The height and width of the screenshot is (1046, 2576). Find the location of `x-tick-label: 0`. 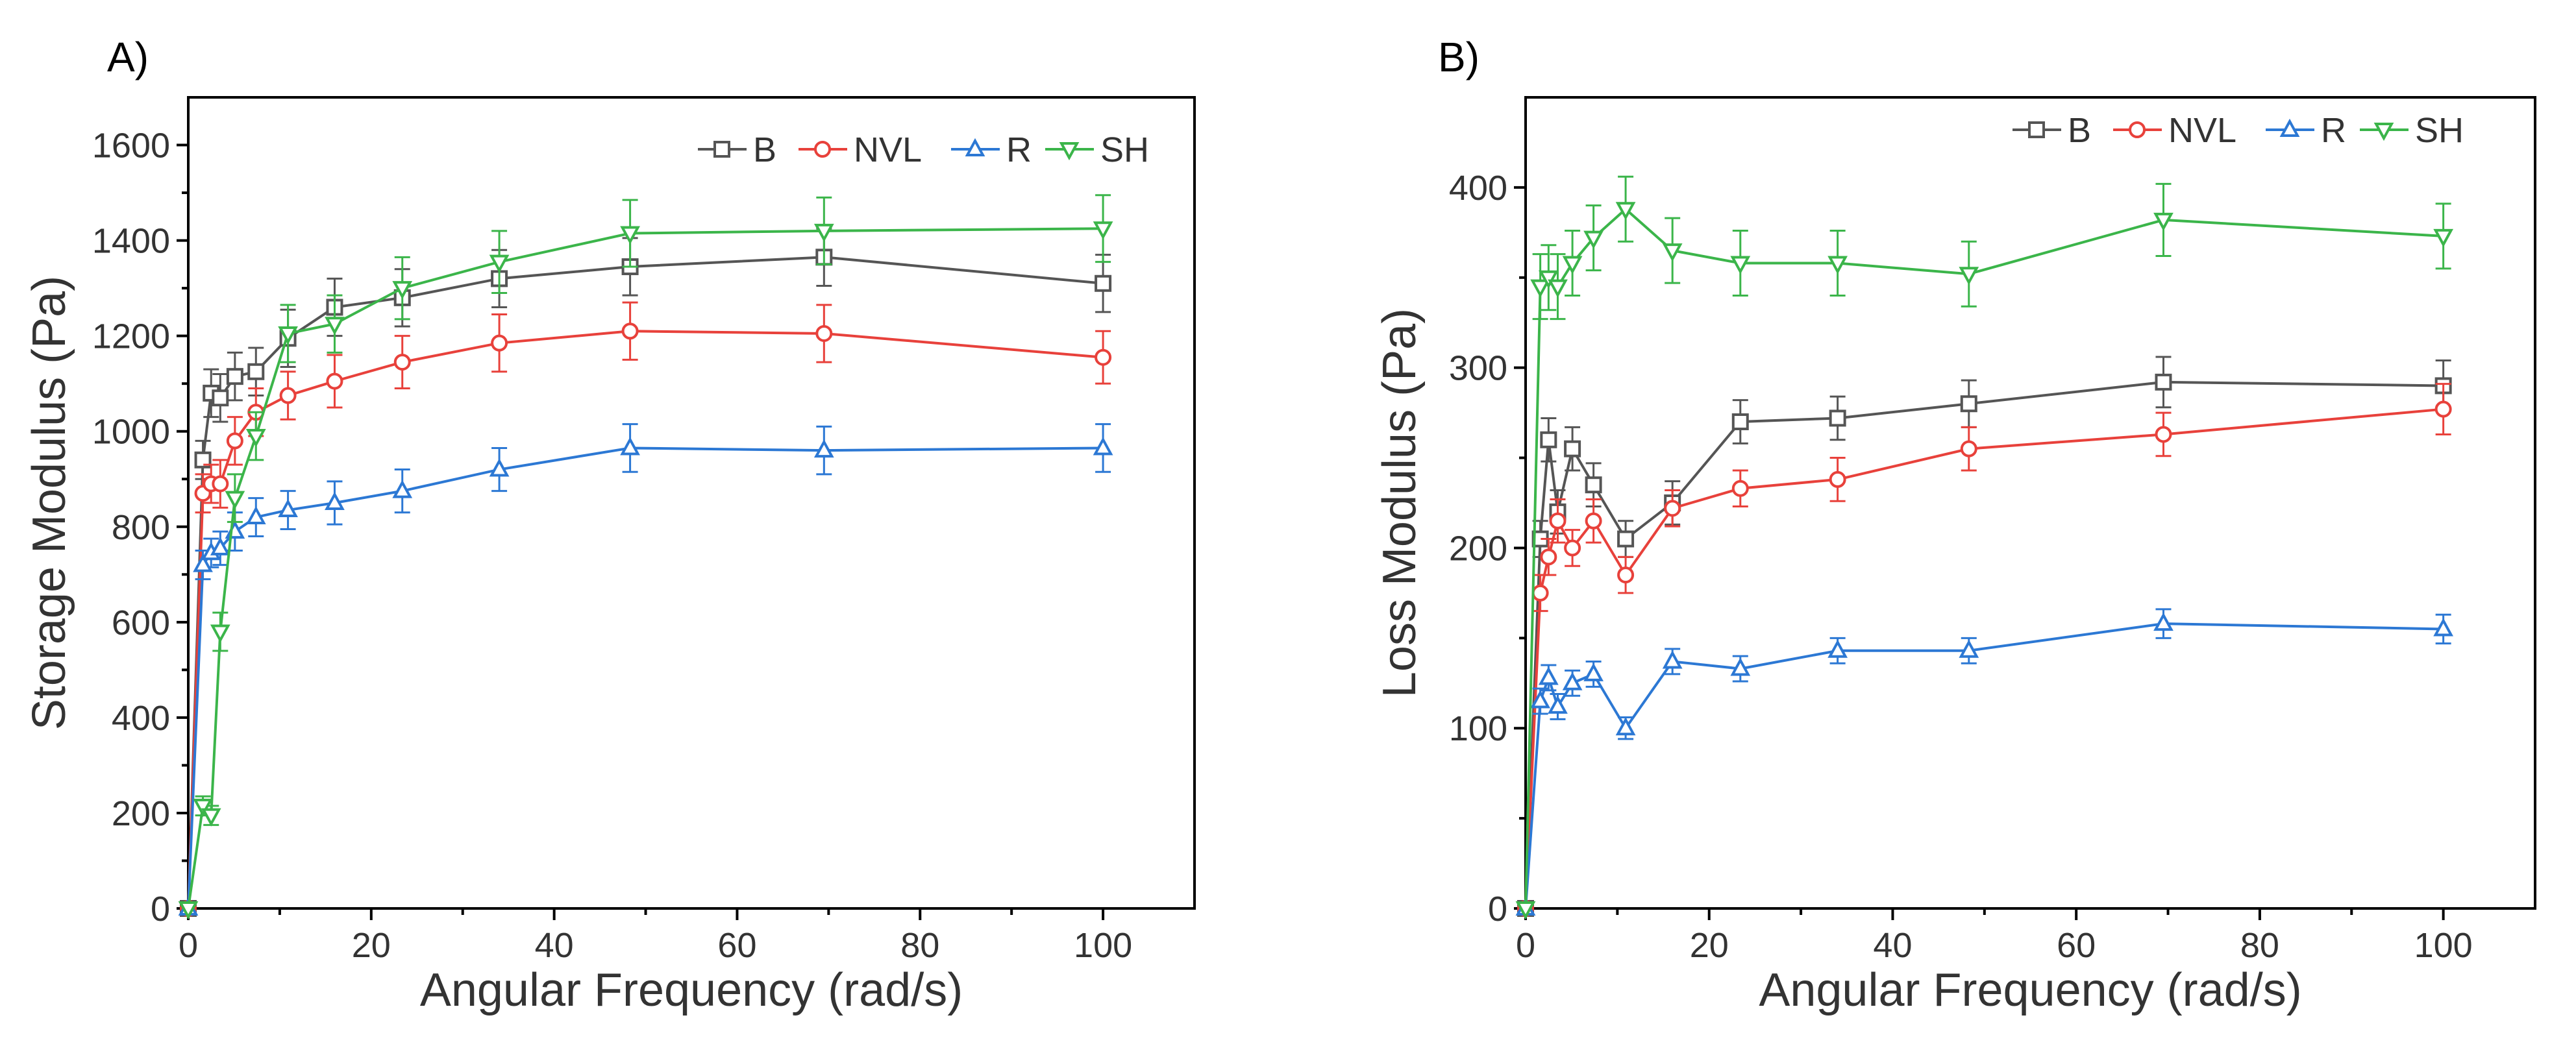

x-tick-label: 0 is located at coordinates (188, 945).